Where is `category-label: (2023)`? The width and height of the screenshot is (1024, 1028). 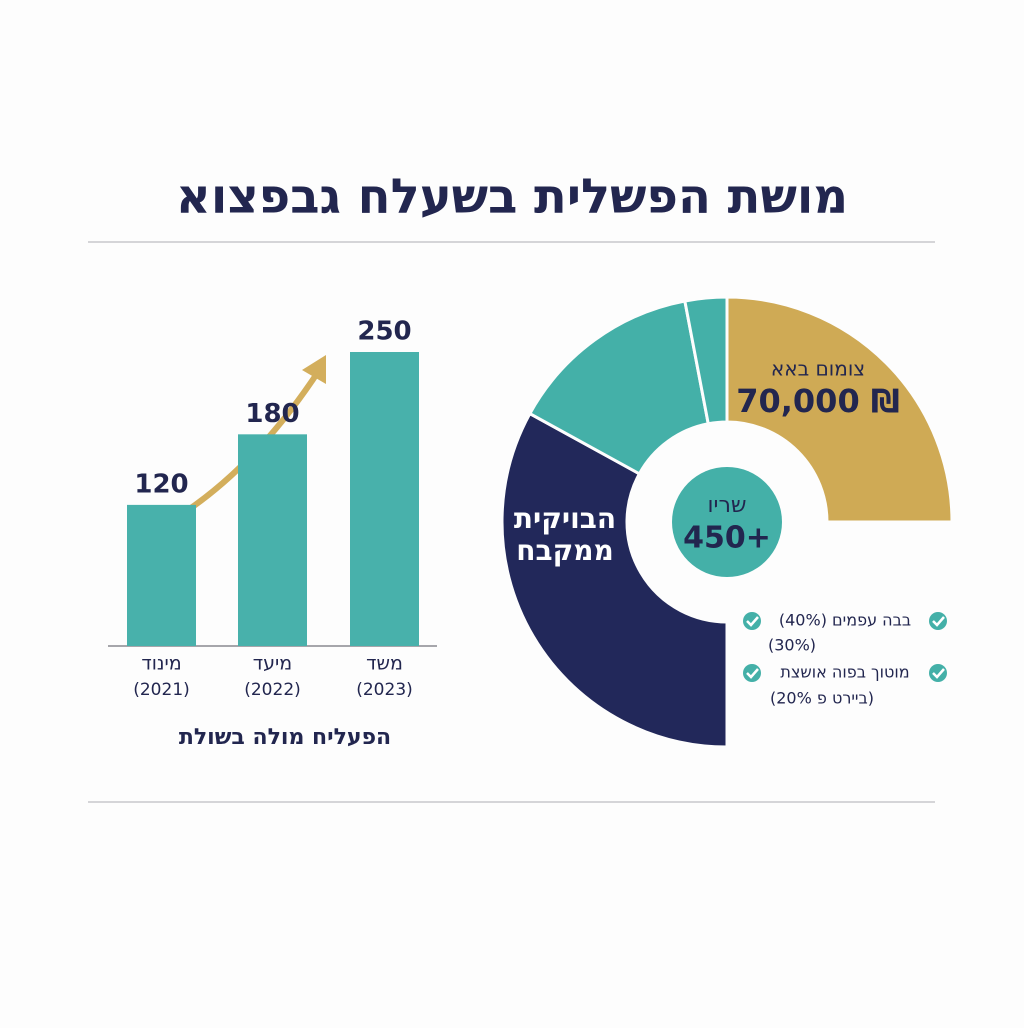
category-label: (2023) is located at coordinates (384, 690).